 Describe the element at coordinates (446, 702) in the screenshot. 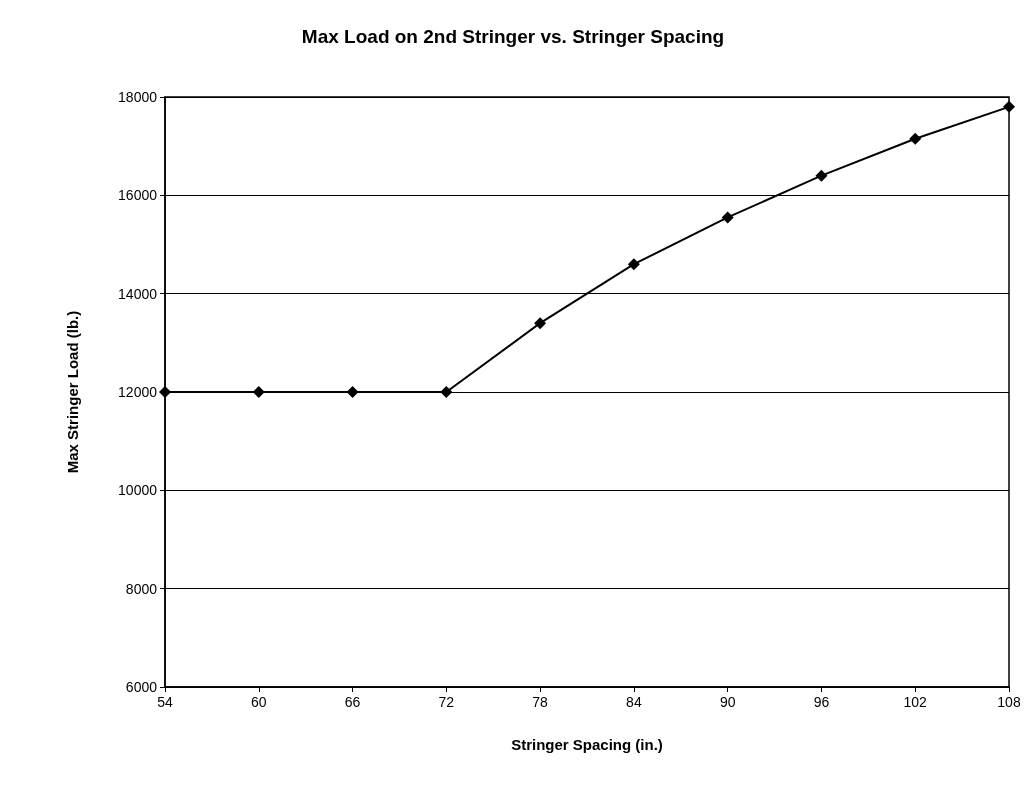

I see `x-tick-label: 72` at that location.